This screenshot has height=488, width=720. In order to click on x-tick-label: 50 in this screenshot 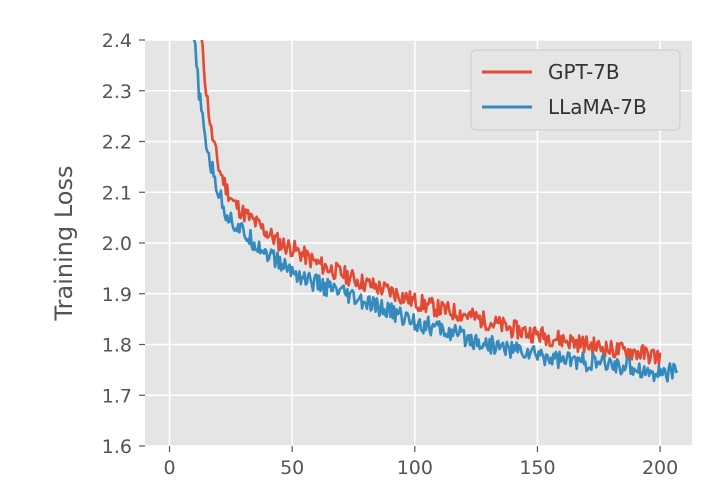, I will do `click(292, 468)`.